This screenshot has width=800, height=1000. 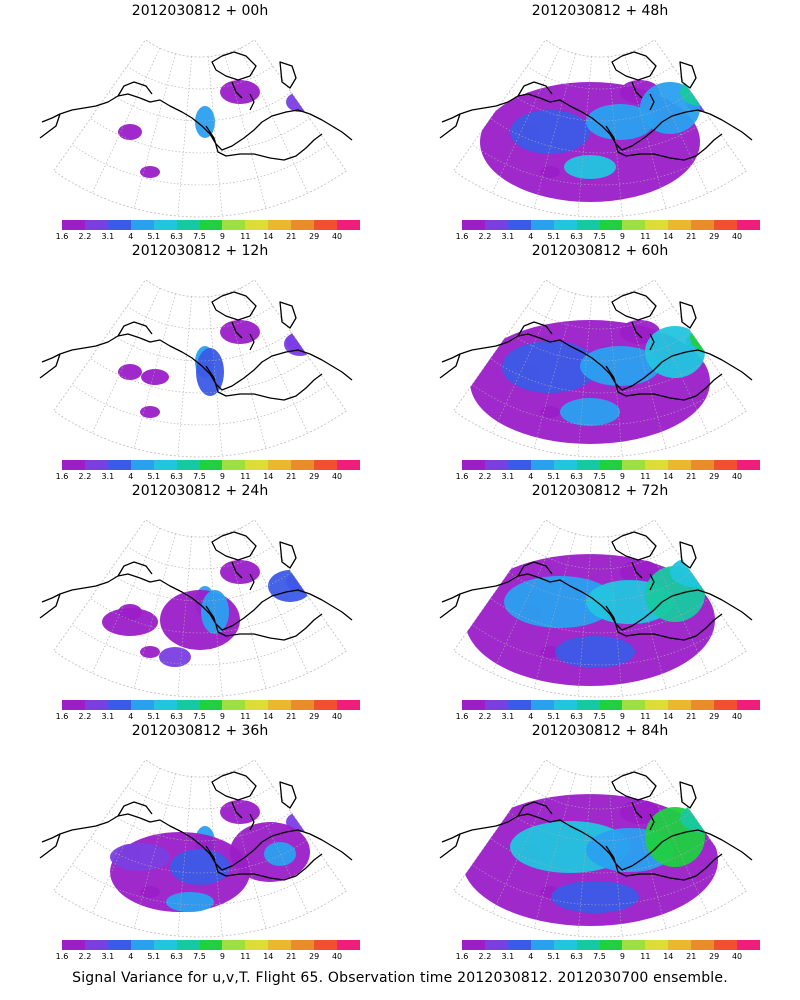 I want to click on colorbar-tick-label: 7.5, so click(x=199, y=476).